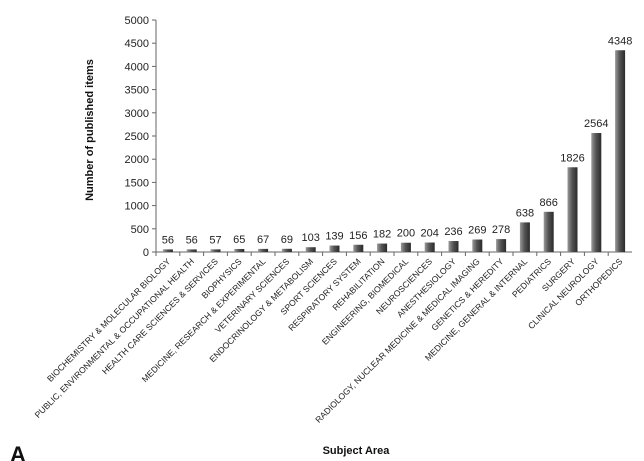  Describe the element at coordinates (501, 230) in the screenshot. I see `data-label: 278` at that location.